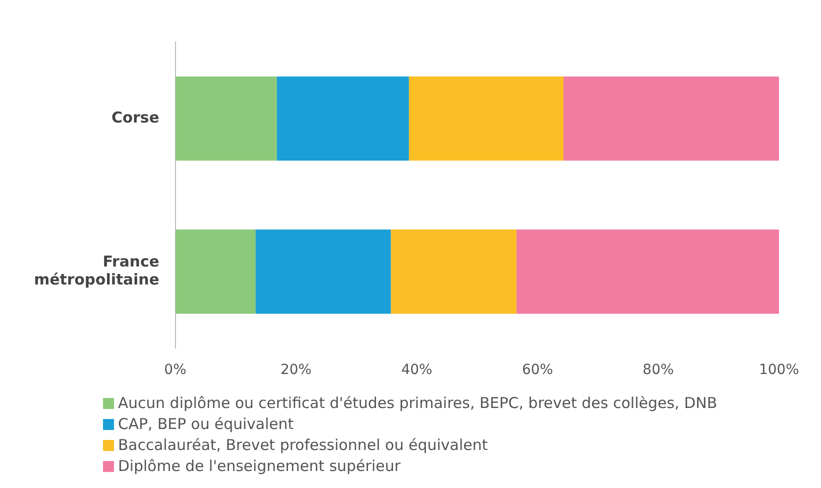 The height and width of the screenshot is (488, 821). What do you see at coordinates (97, 270) in the screenshot?
I see `y-tick-label: France métropolitaine` at bounding box center [97, 270].